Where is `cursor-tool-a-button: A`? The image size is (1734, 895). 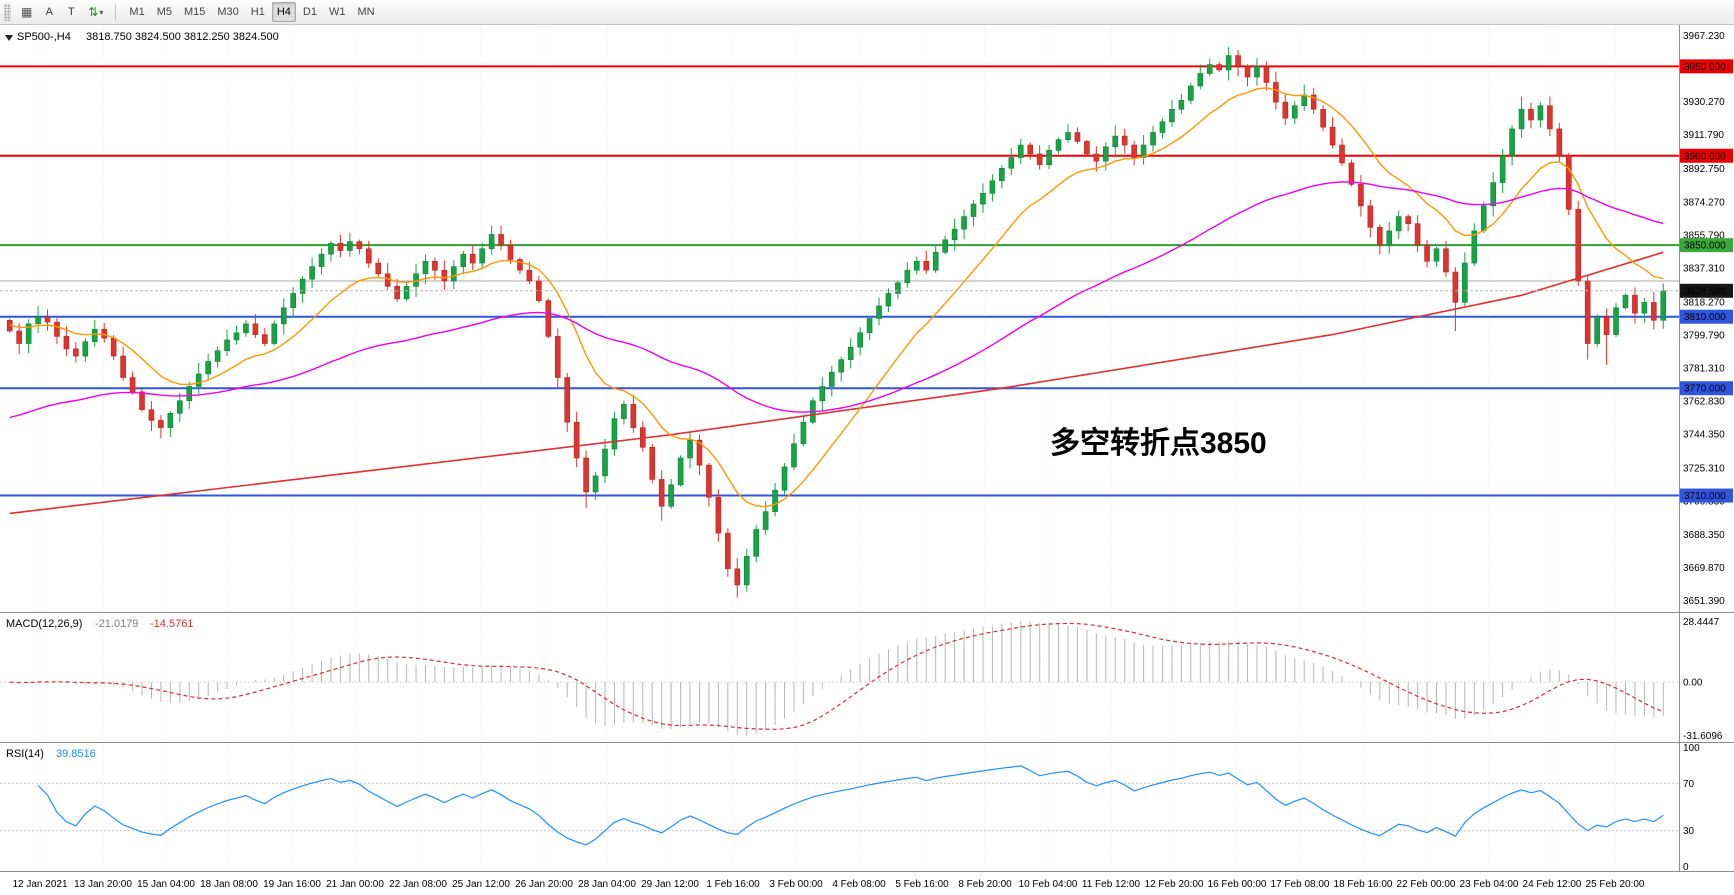 cursor-tool-a-button: A is located at coordinates (49, 12).